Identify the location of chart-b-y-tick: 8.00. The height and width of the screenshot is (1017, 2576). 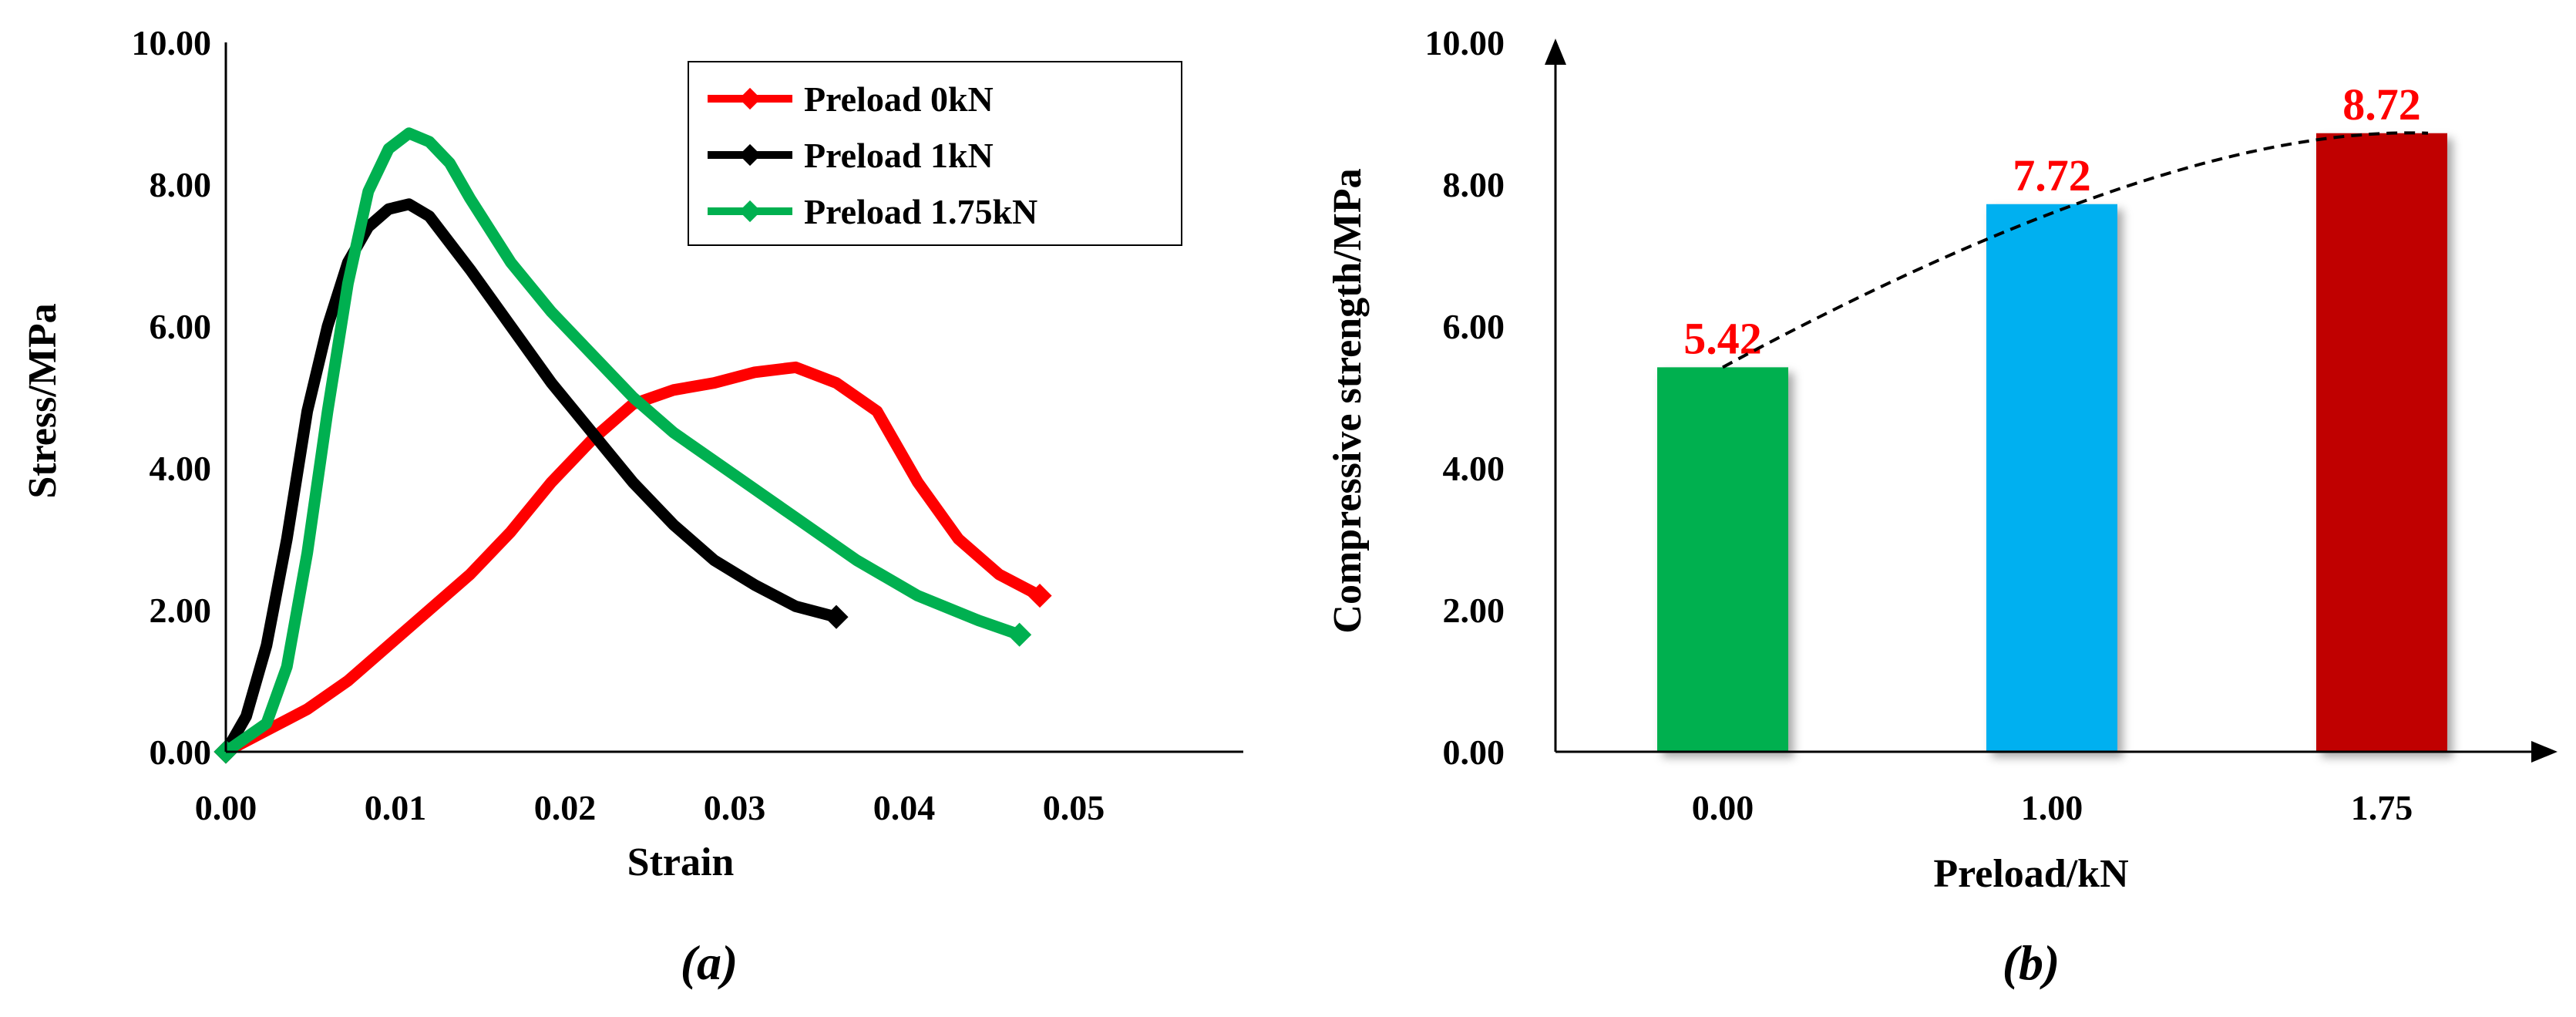
(1474, 184).